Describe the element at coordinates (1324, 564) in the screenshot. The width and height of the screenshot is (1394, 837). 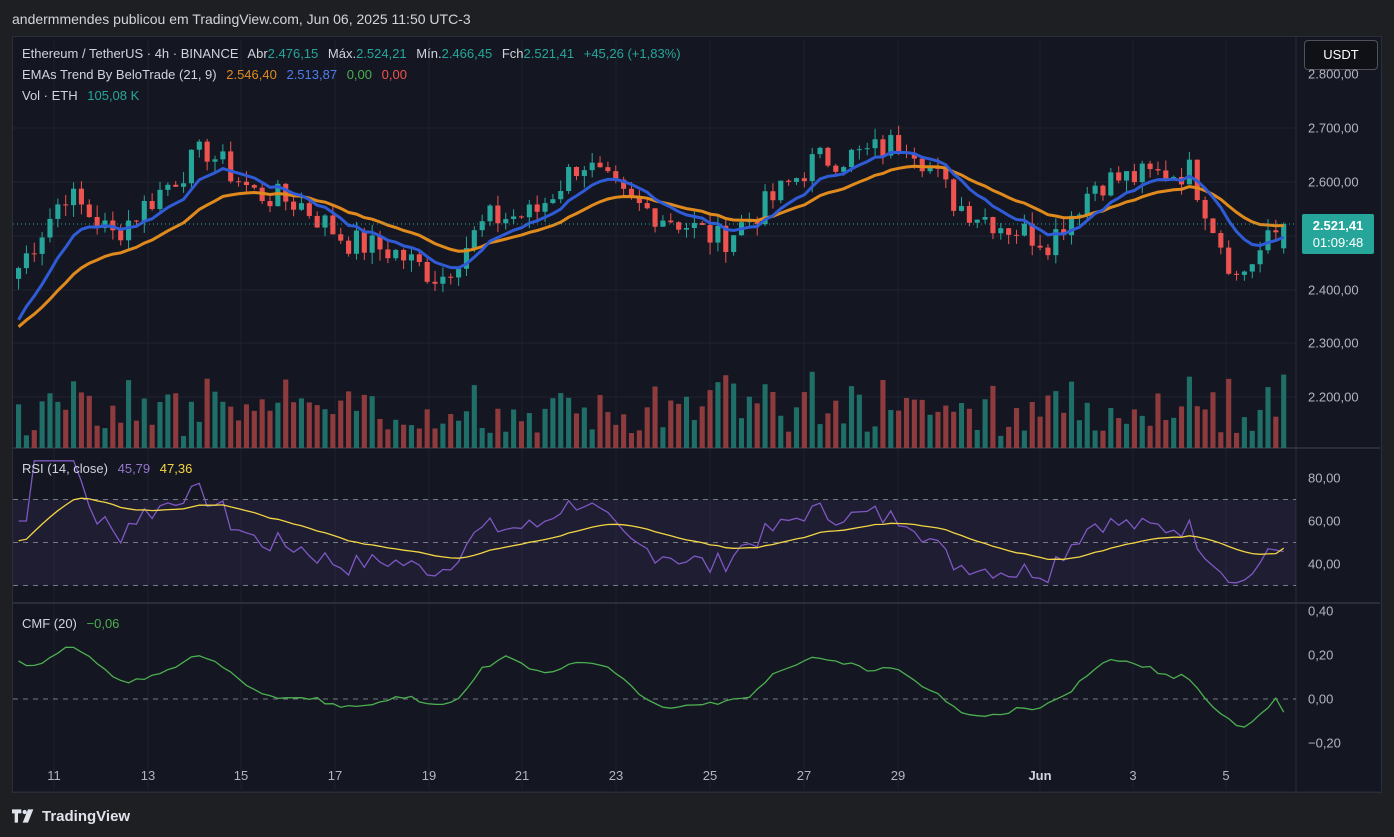
I see `rsi-tick: 40,00` at that location.